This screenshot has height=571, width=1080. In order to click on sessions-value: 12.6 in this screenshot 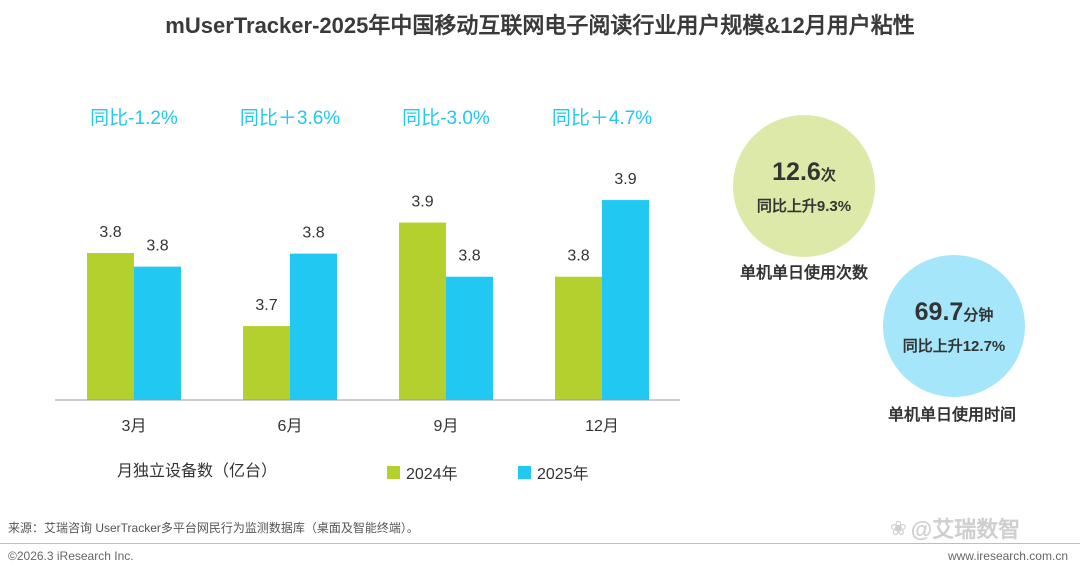, I will do `click(796, 171)`.